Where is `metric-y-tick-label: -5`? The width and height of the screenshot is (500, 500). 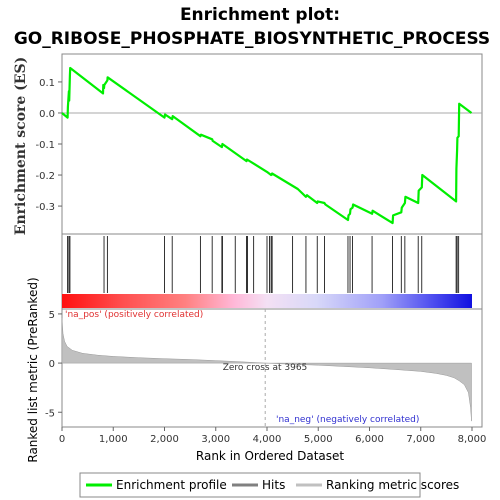
metric-y-tick-label: -5 is located at coordinates (50, 413).